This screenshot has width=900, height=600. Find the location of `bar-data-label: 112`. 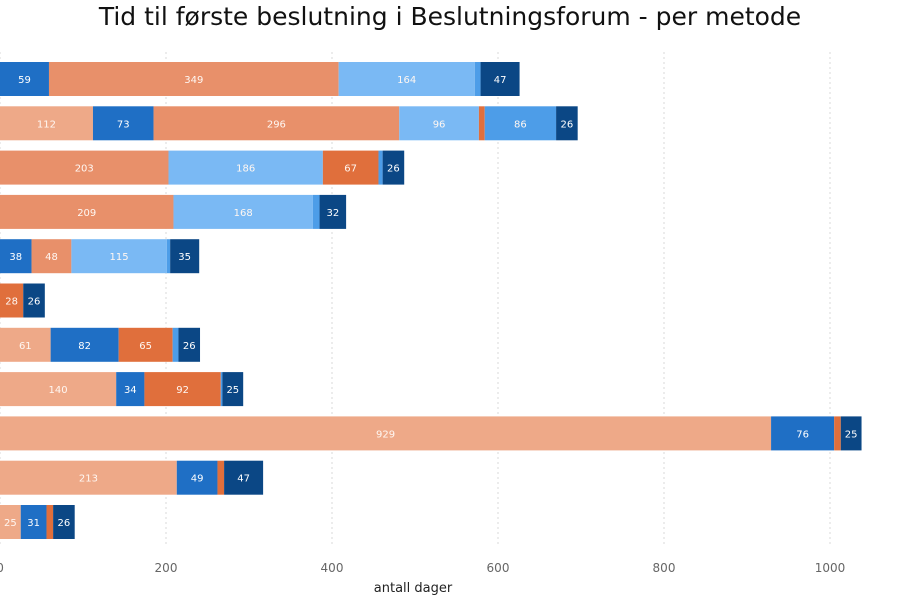

bar-data-label: 112 is located at coordinates (46, 124).